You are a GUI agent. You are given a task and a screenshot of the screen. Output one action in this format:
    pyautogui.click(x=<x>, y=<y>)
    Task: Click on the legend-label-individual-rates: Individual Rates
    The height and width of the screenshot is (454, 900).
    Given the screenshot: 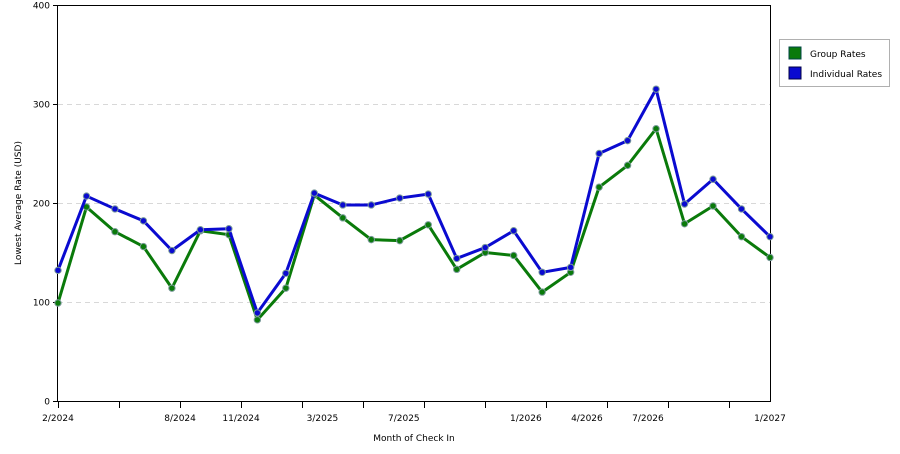 What is the action you would take?
    pyautogui.click(x=846, y=75)
    